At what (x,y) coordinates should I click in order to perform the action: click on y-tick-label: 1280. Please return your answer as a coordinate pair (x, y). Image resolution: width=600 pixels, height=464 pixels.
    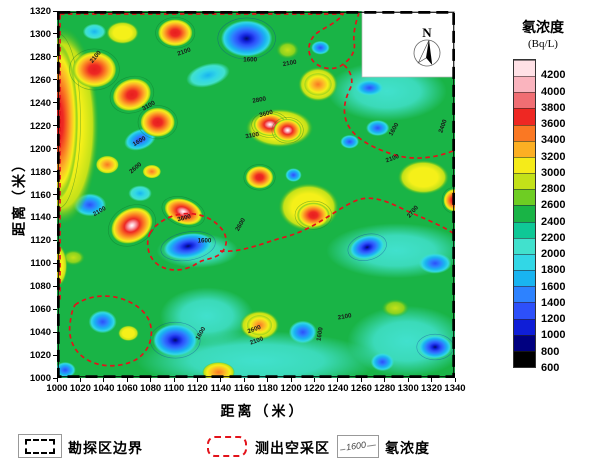
    Looking at the image, I should click on (40, 57).